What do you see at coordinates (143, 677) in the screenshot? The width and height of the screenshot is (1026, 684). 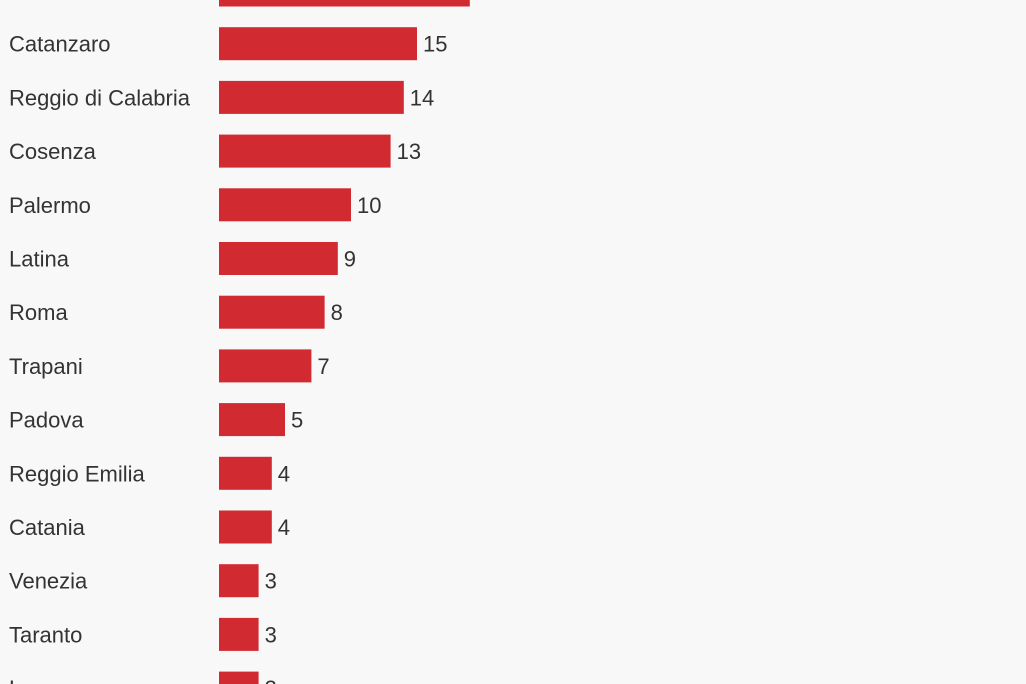 I see `bar-row: L... 3` at bounding box center [143, 677].